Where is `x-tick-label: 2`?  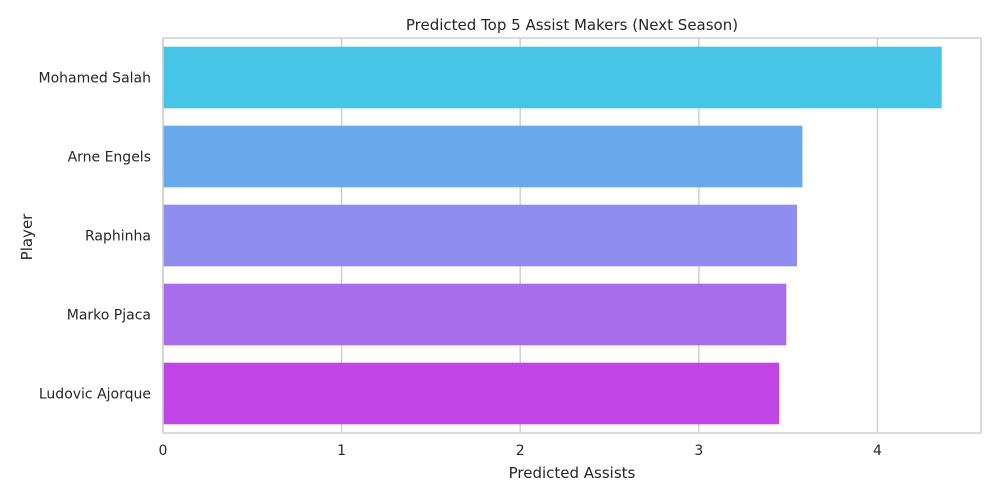 x-tick-label: 2 is located at coordinates (520, 451).